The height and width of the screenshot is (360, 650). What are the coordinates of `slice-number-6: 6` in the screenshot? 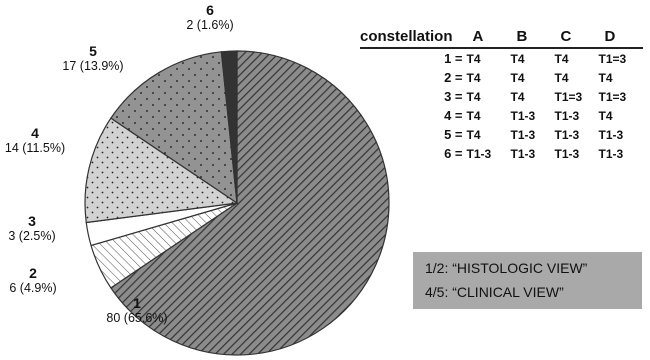 It's located at (210, 10).